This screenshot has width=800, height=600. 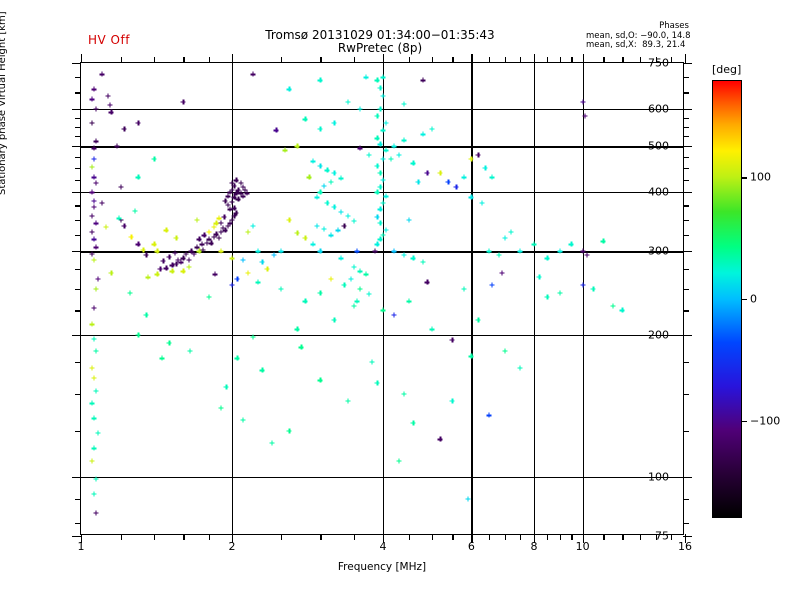 What do you see at coordinates (727, 69) in the screenshot?
I see `colorbar-units-label: [deg]` at bounding box center [727, 69].